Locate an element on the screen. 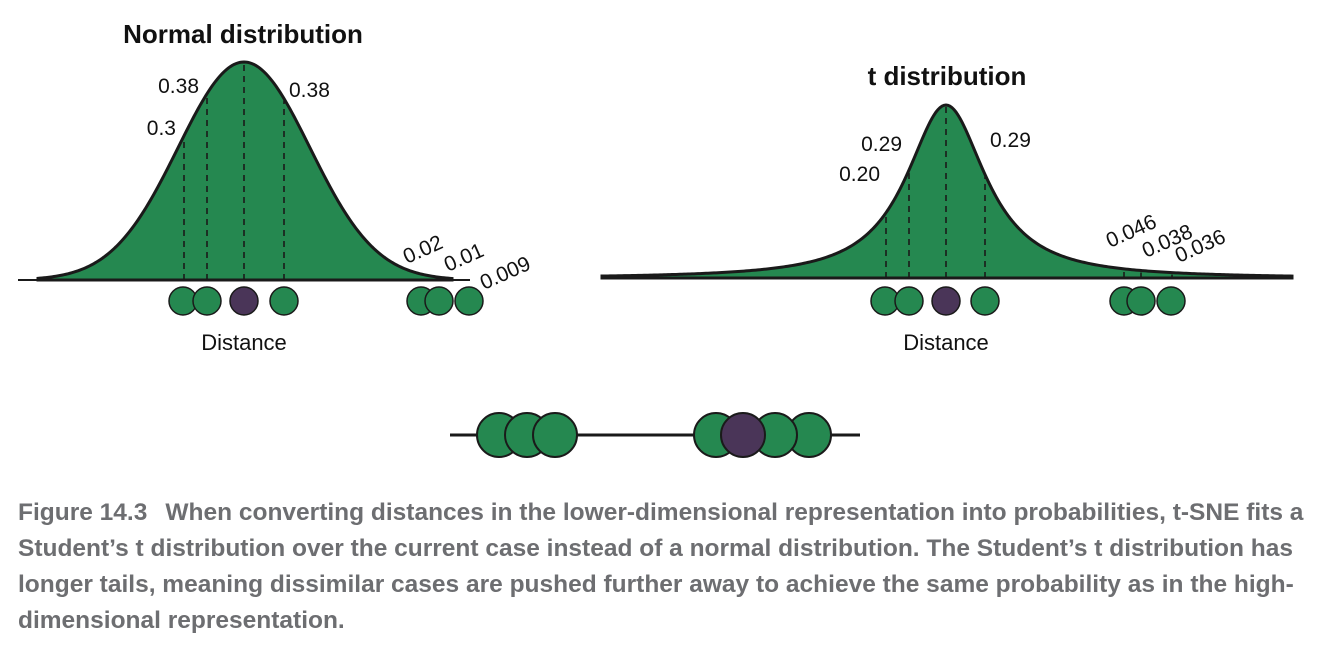  t-label-left-inner: 0.29 is located at coordinates (881, 144).